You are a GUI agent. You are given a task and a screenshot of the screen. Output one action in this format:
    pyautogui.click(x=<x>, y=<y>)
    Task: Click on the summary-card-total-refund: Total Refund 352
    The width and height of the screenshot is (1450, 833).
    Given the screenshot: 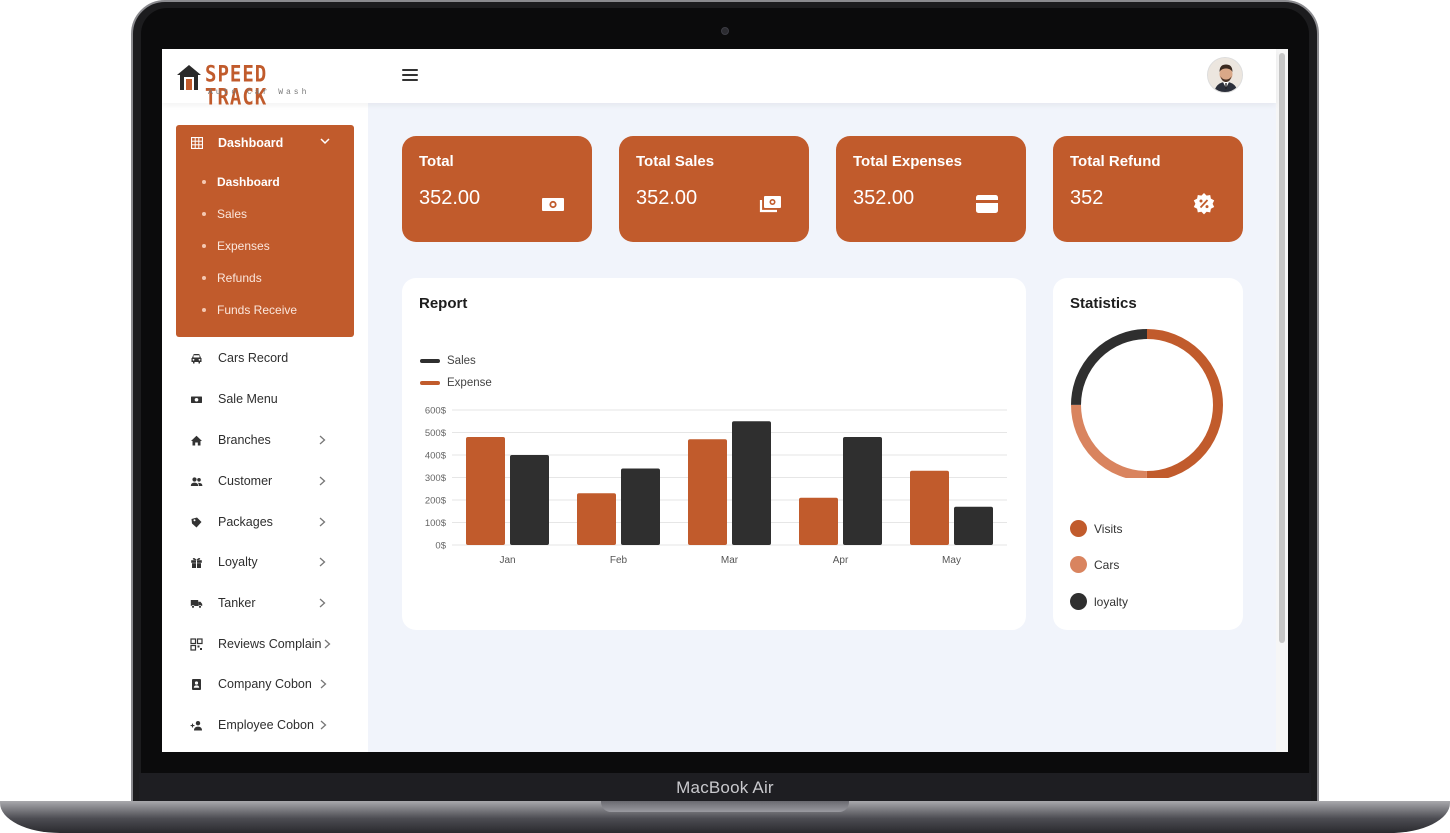 What is the action you would take?
    pyautogui.click(x=1148, y=189)
    